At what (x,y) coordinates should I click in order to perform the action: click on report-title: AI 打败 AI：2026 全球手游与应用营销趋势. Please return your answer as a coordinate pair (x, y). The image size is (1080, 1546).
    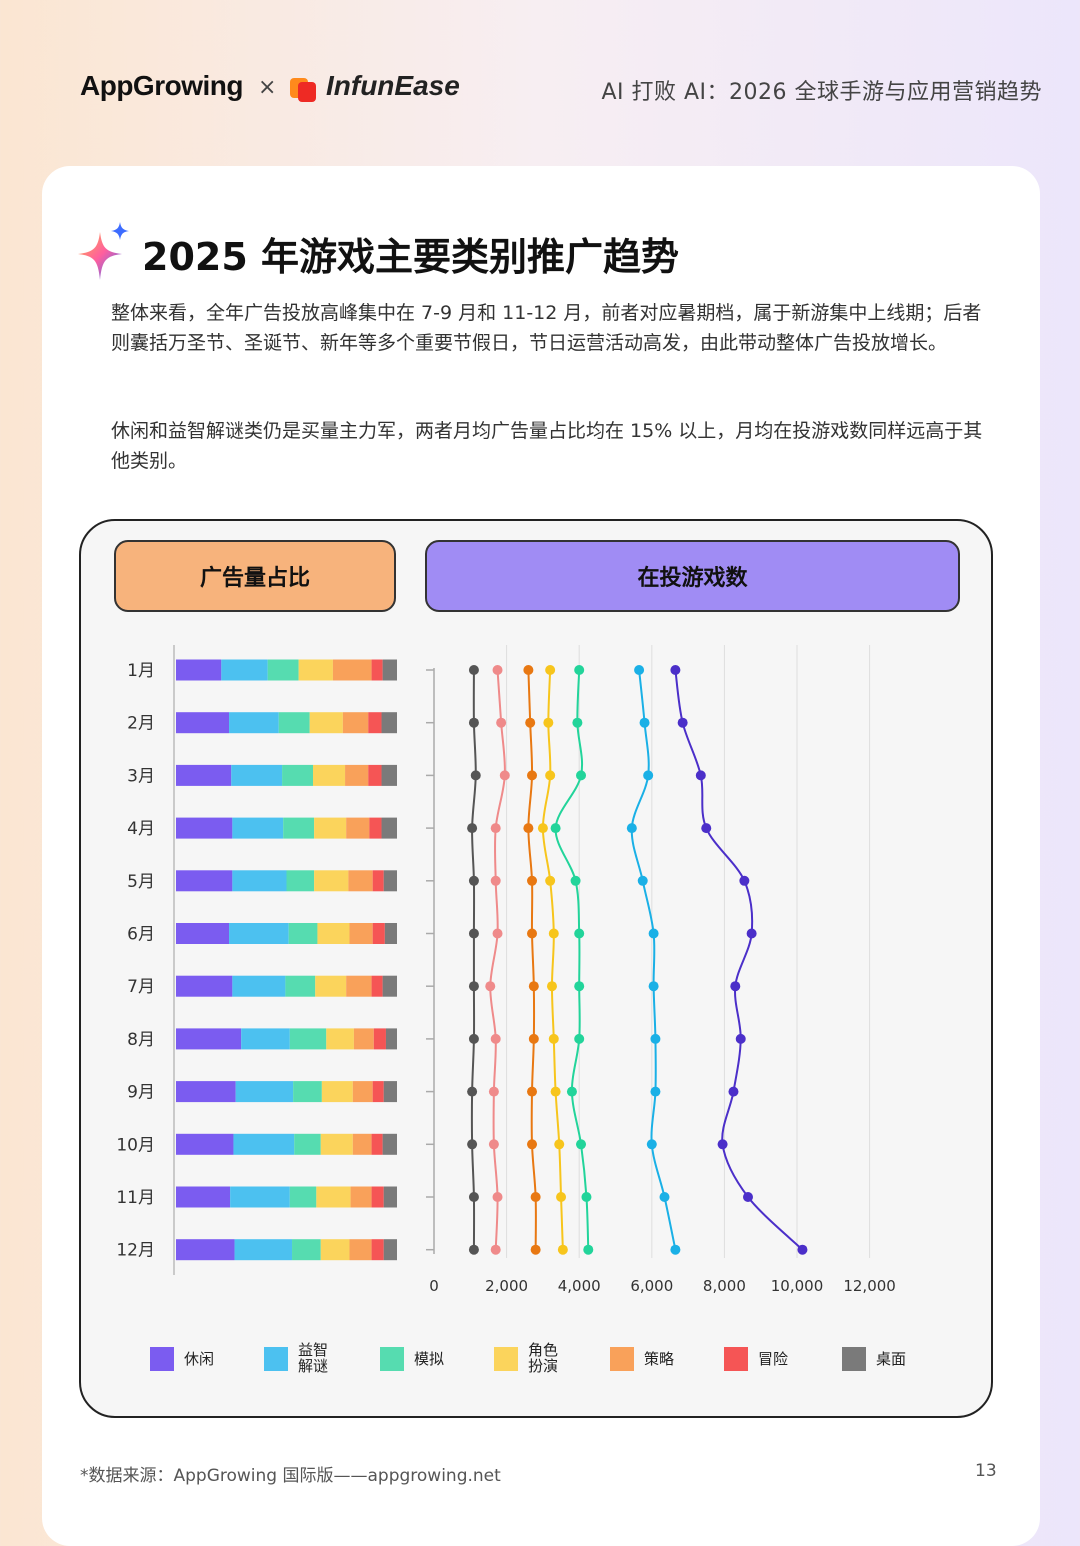
    Looking at the image, I should click on (821, 92).